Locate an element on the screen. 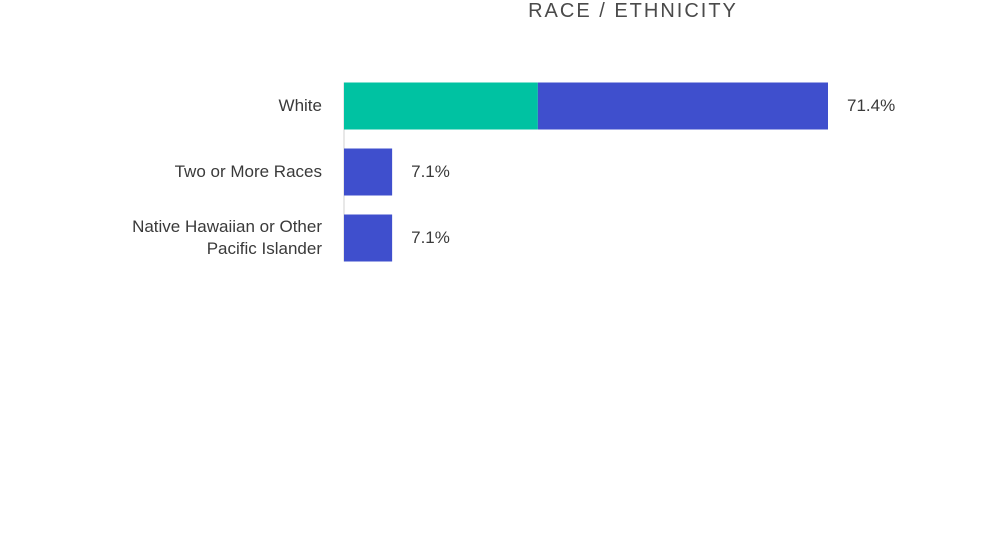 Image resolution: width=999 pixels, height=549 pixels. value-label: 71.4% is located at coordinates (871, 105).